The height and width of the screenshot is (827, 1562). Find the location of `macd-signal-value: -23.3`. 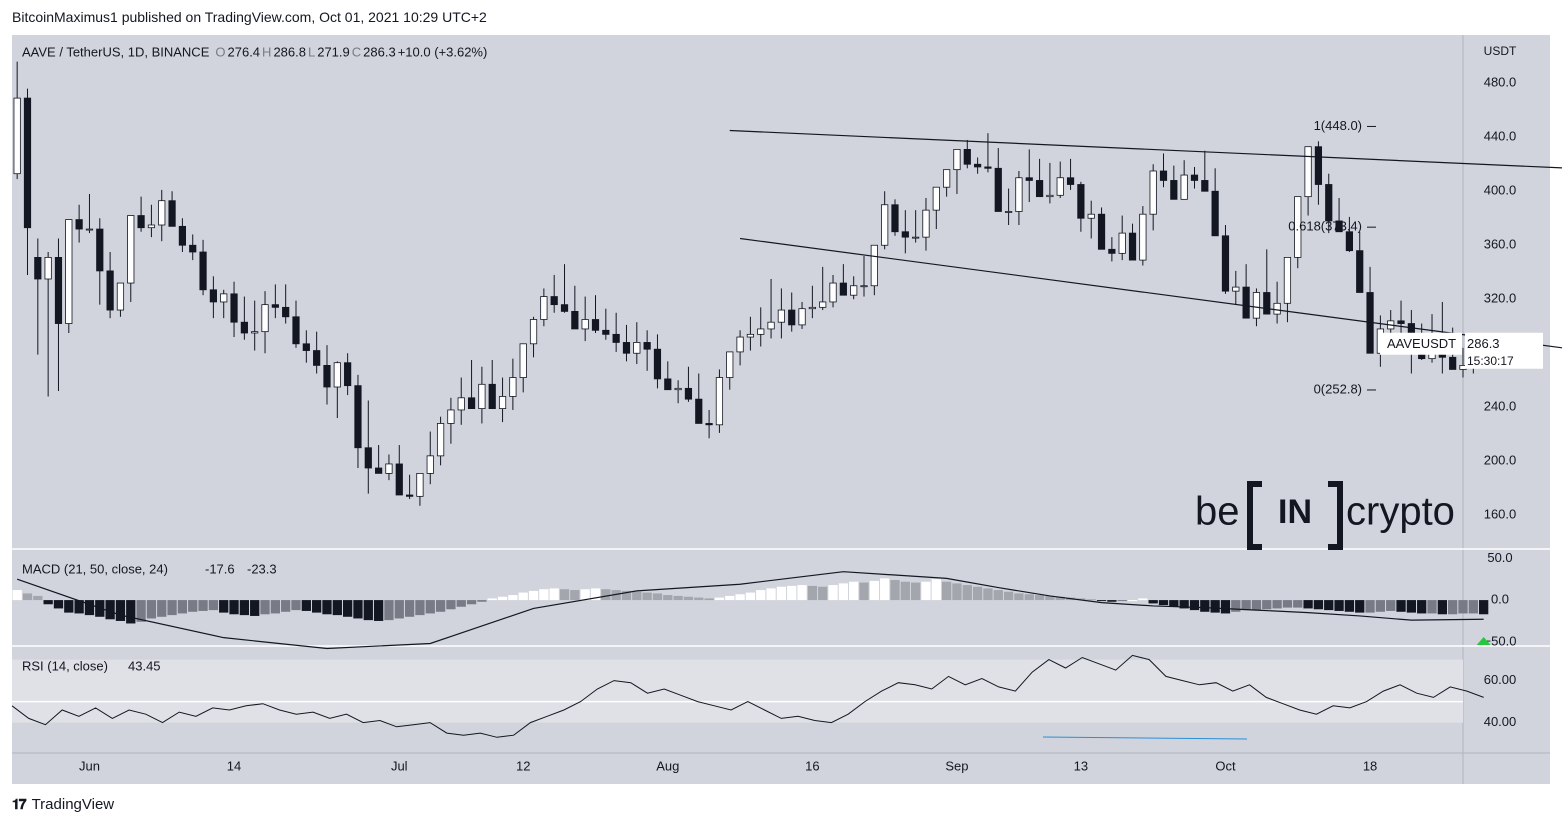

macd-signal-value: -23.3 is located at coordinates (262, 568).